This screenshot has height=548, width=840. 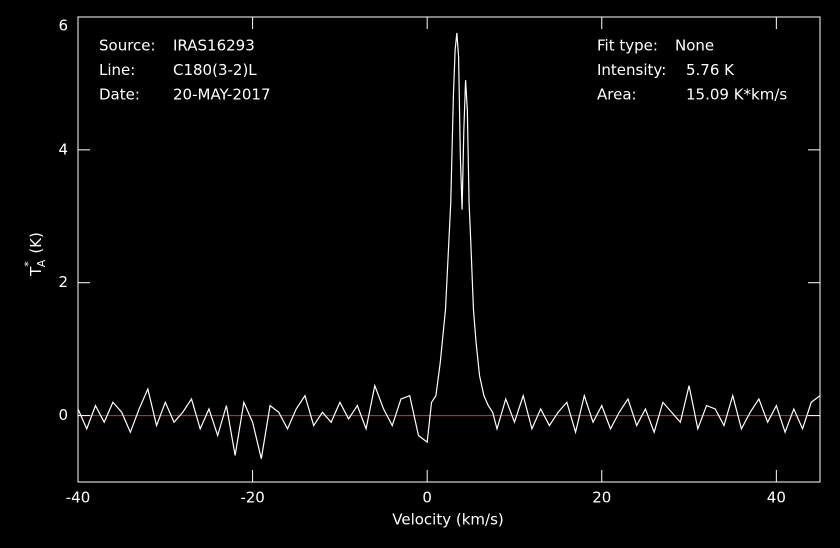 I want to click on y-tick-label: 6, so click(x=63, y=26).